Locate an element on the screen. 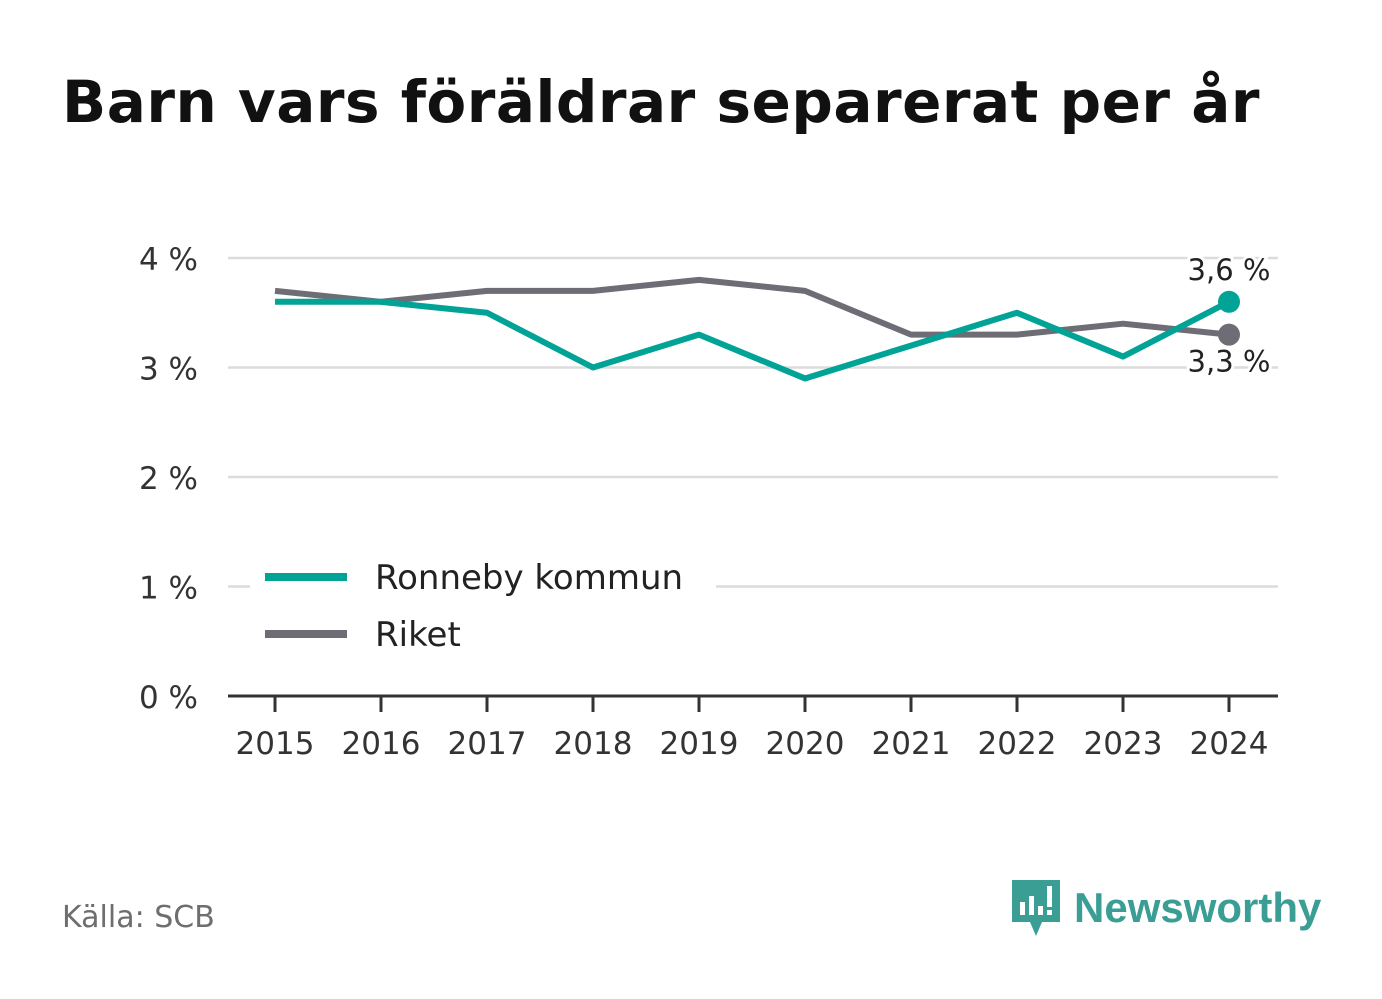 Image resolution: width=1382 pixels, height=999 pixels. data-label: 3,6 % is located at coordinates (1229, 270).